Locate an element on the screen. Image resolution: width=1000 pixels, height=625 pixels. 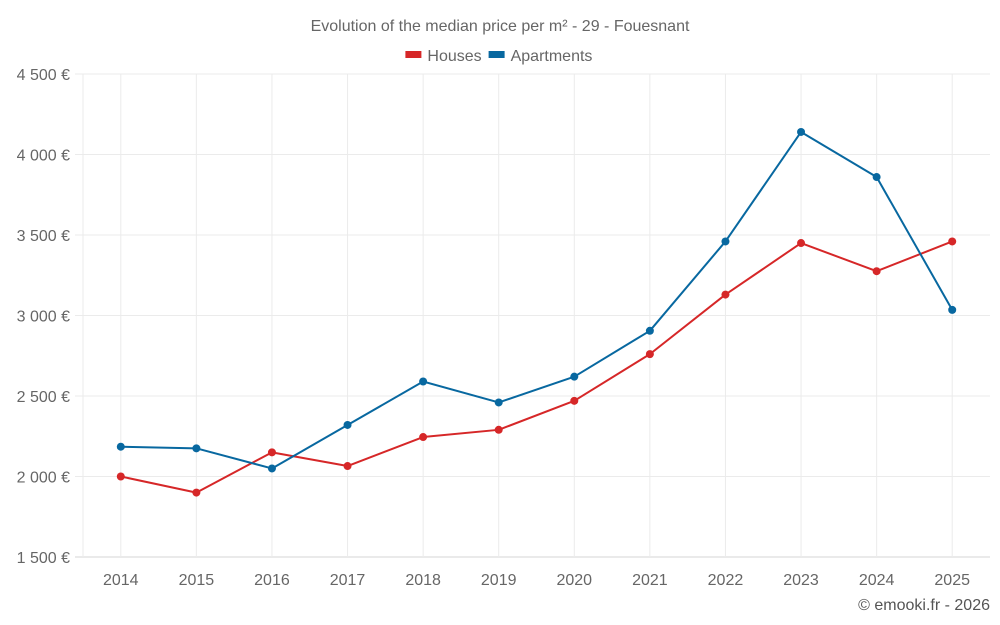
y-tick-label: 2 000 € is located at coordinates (43, 478).